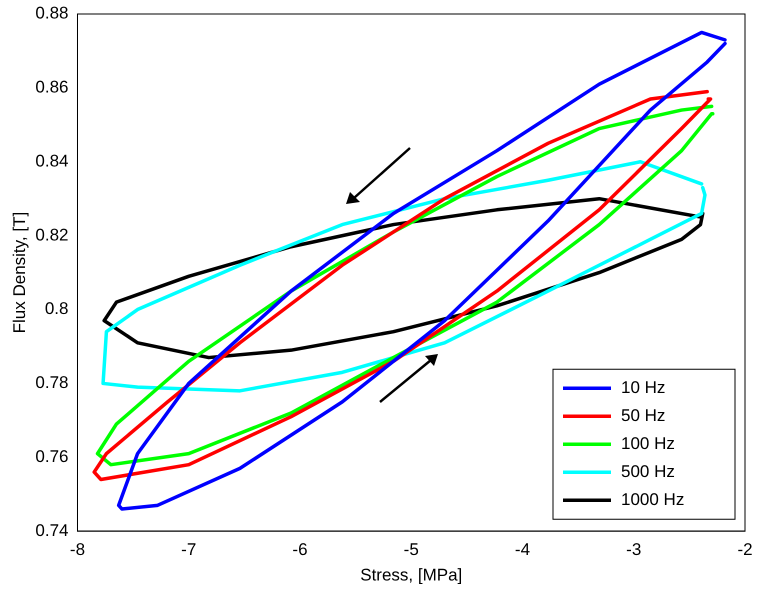 The height and width of the screenshot is (592, 757). I want to click on x-axis-title: Stress, [MPa], so click(411, 574).